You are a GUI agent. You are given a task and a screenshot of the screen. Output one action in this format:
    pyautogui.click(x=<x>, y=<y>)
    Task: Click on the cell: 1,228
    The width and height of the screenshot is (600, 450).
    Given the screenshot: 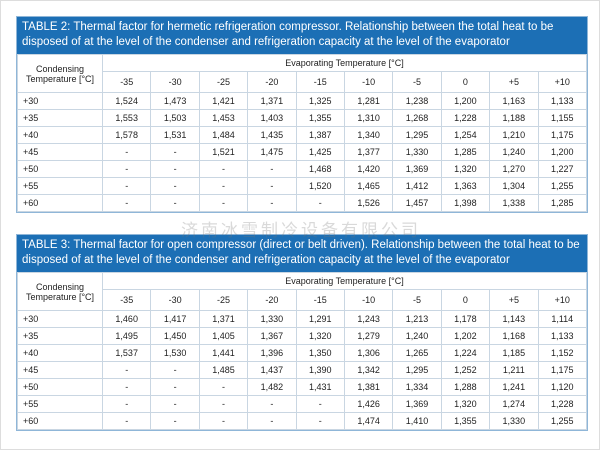 What is the action you would take?
    pyautogui.click(x=562, y=404)
    